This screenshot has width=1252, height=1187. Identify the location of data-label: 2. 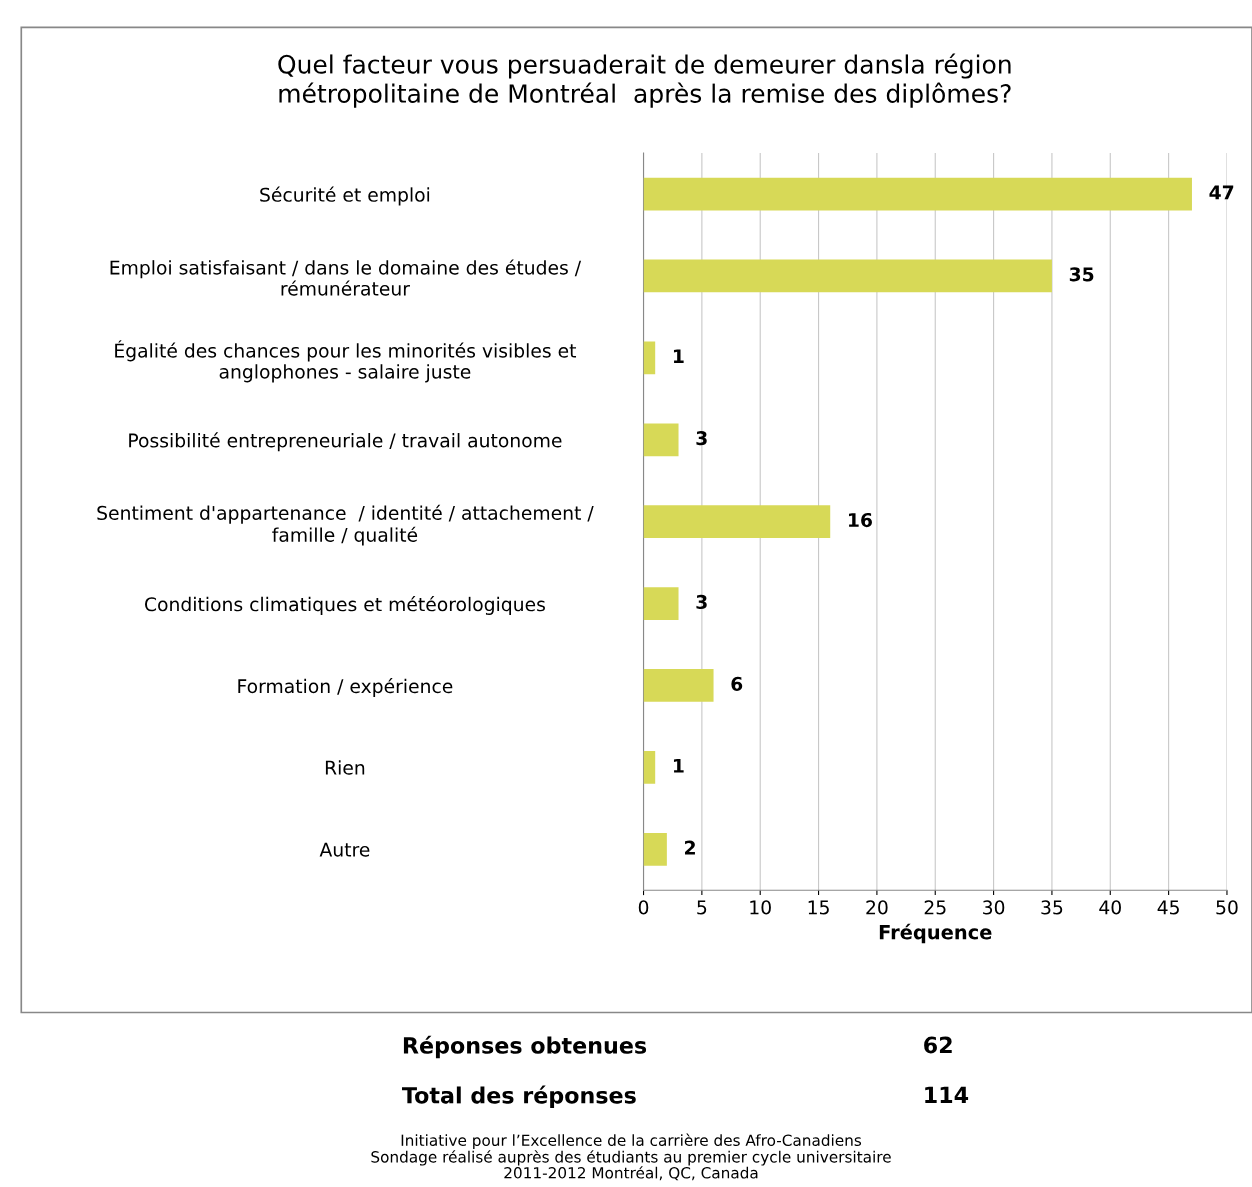
(690, 847).